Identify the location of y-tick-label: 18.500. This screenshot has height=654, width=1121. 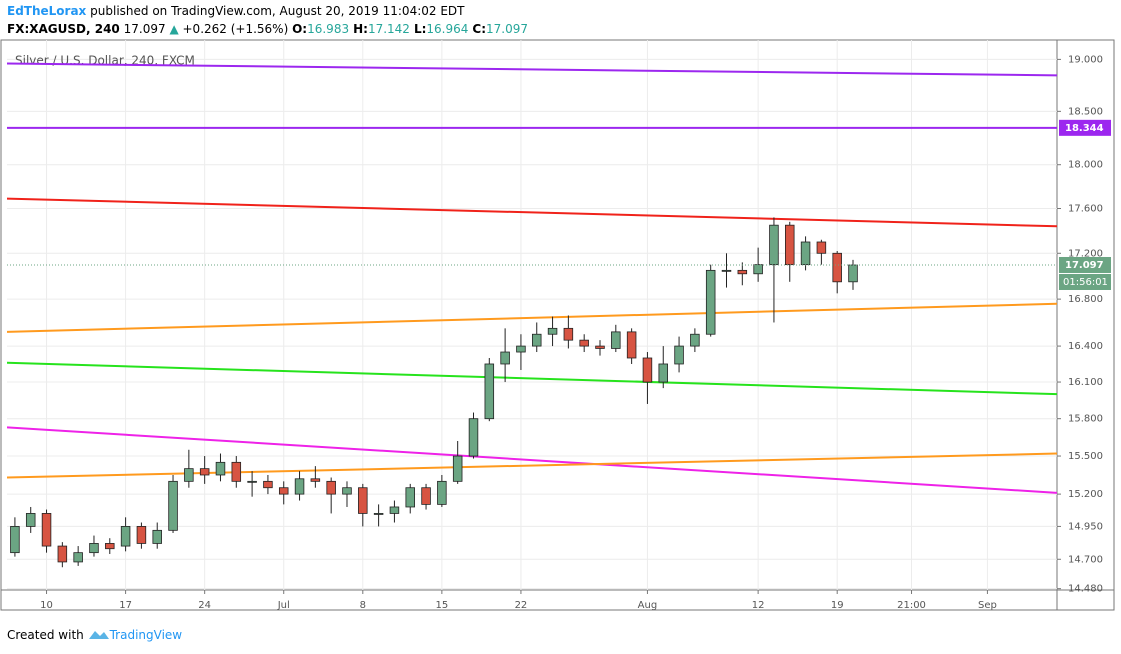
(1085, 111).